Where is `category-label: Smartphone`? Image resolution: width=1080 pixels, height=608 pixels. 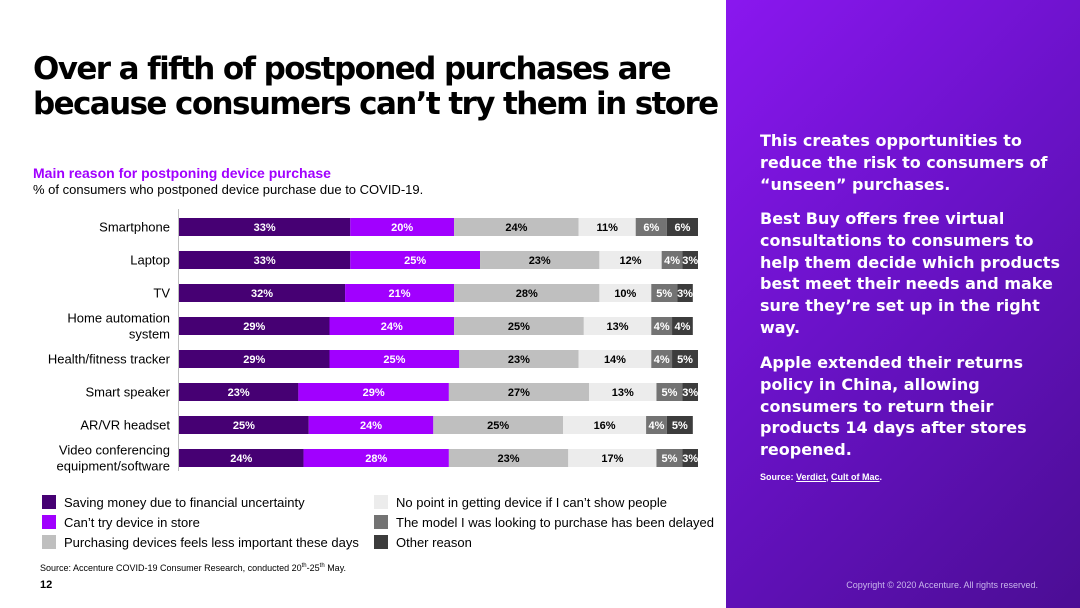
category-label: Smartphone is located at coordinates (134, 227).